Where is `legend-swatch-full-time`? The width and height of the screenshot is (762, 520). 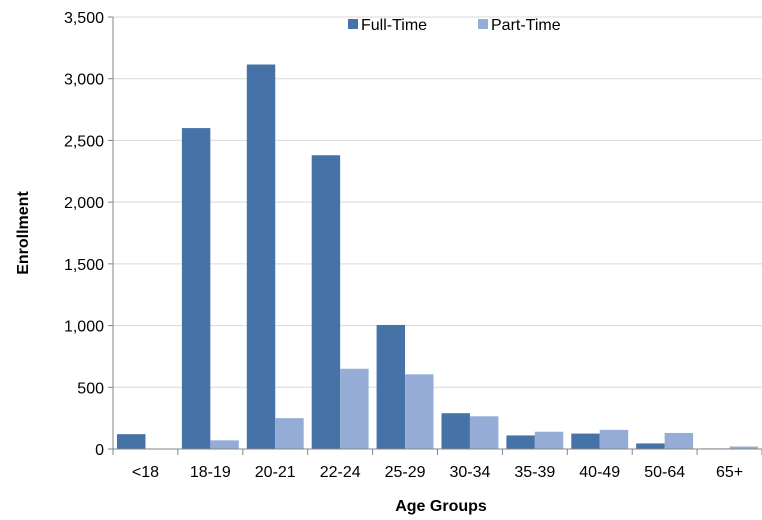 legend-swatch-full-time is located at coordinates (353, 24).